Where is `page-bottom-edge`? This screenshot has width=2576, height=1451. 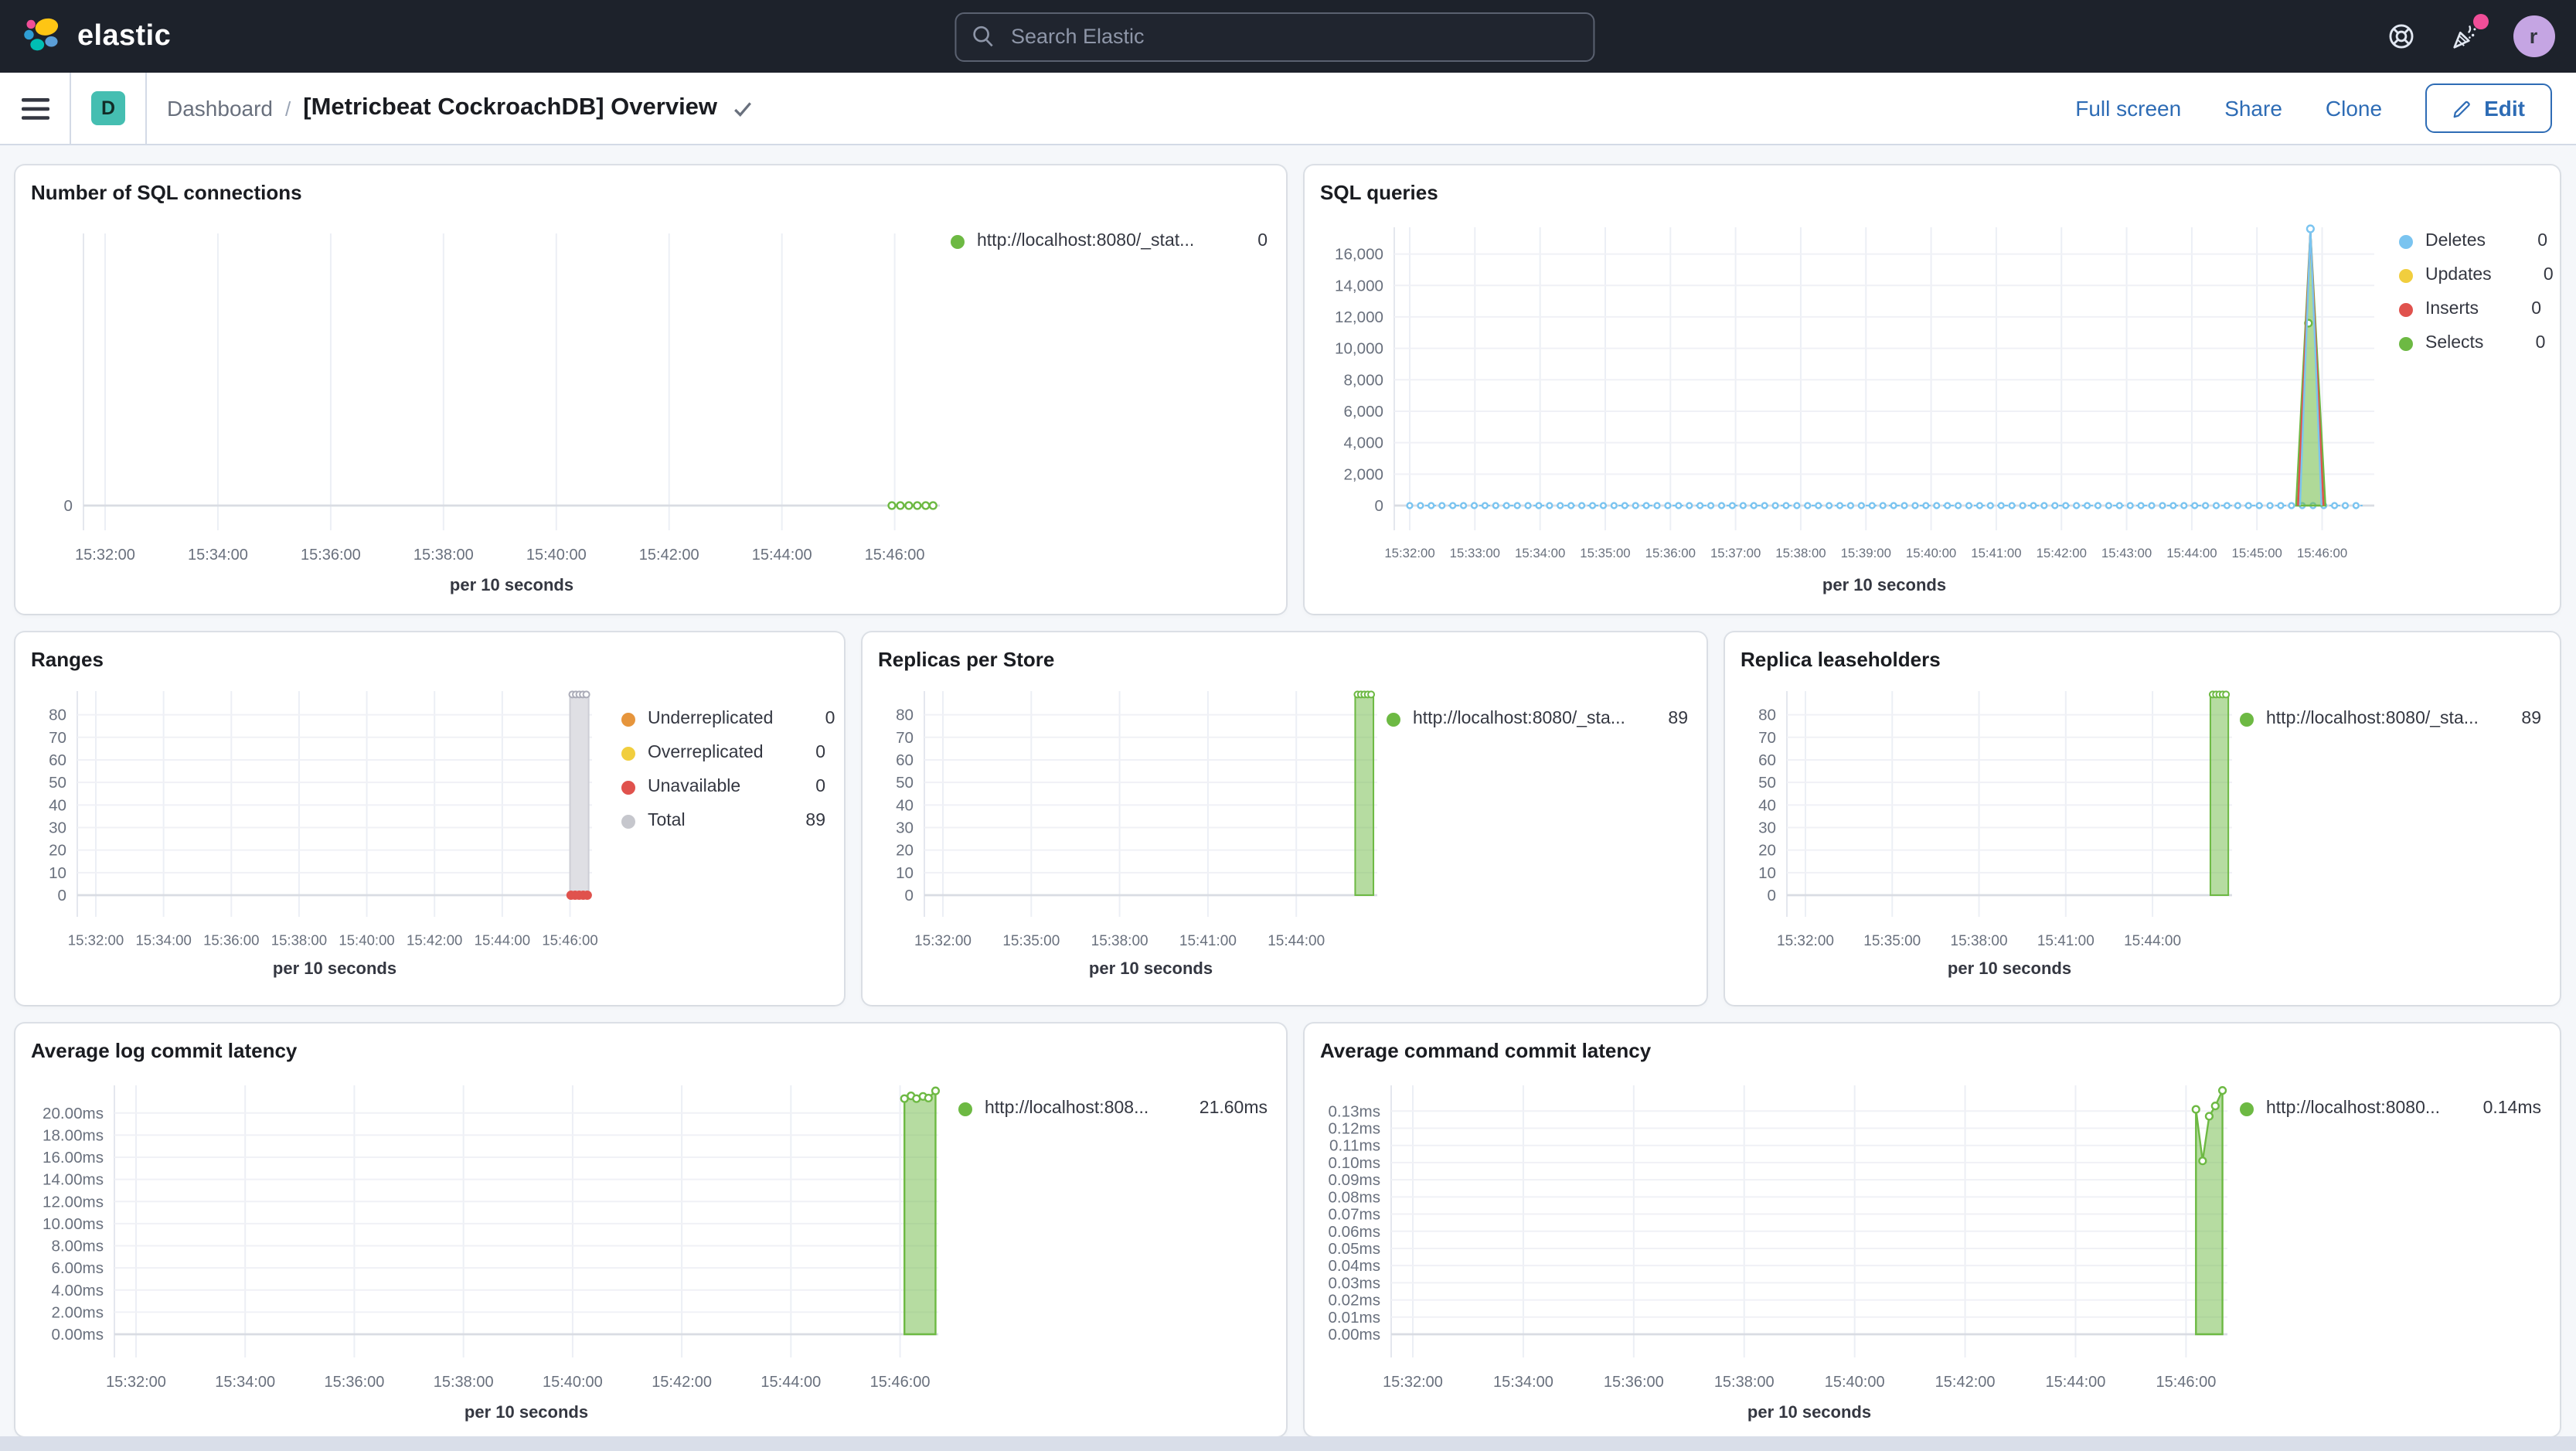
page-bottom-edge is located at coordinates (1288, 1443).